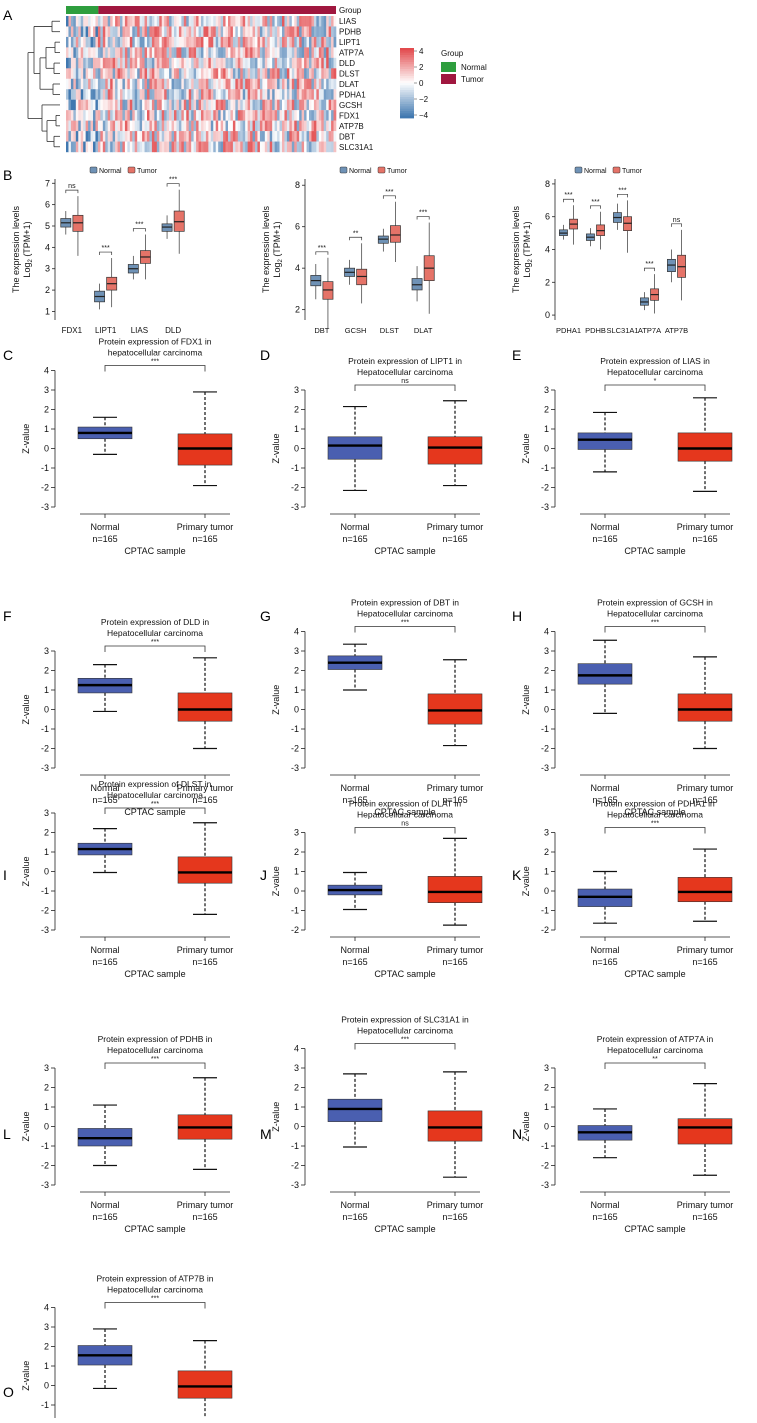  I want to click on x-category-label: Primary tumor, so click(205, 1205).